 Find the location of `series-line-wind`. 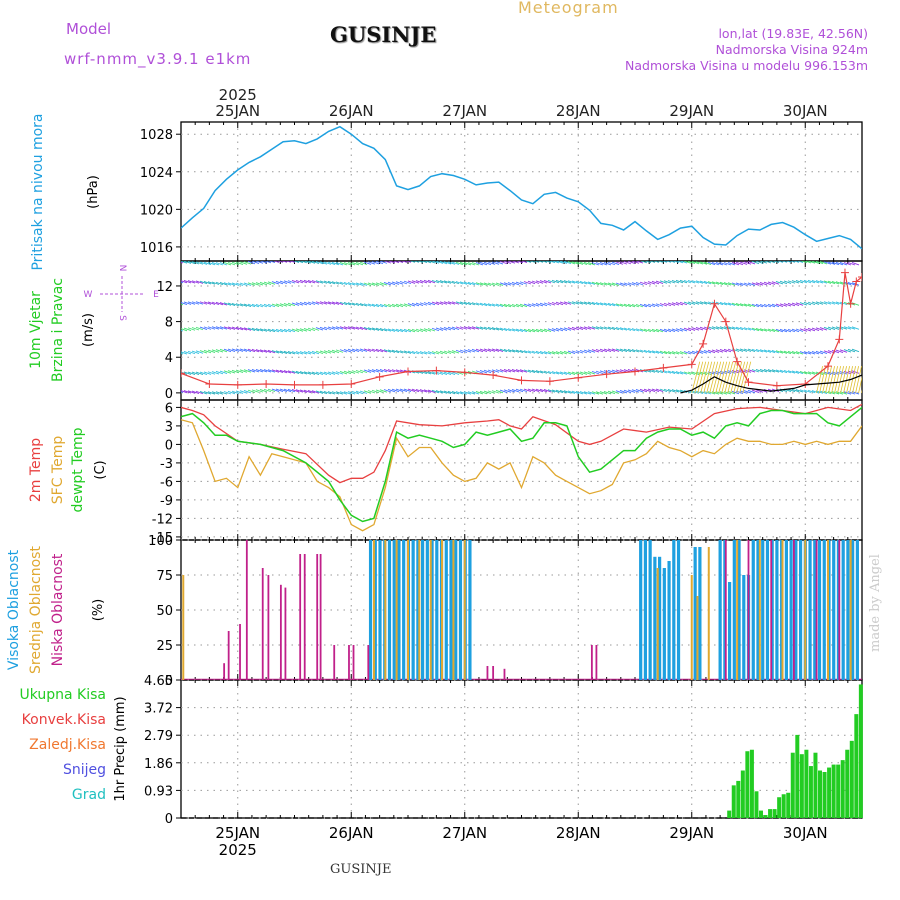

series-line-wind is located at coordinates (771, 384).